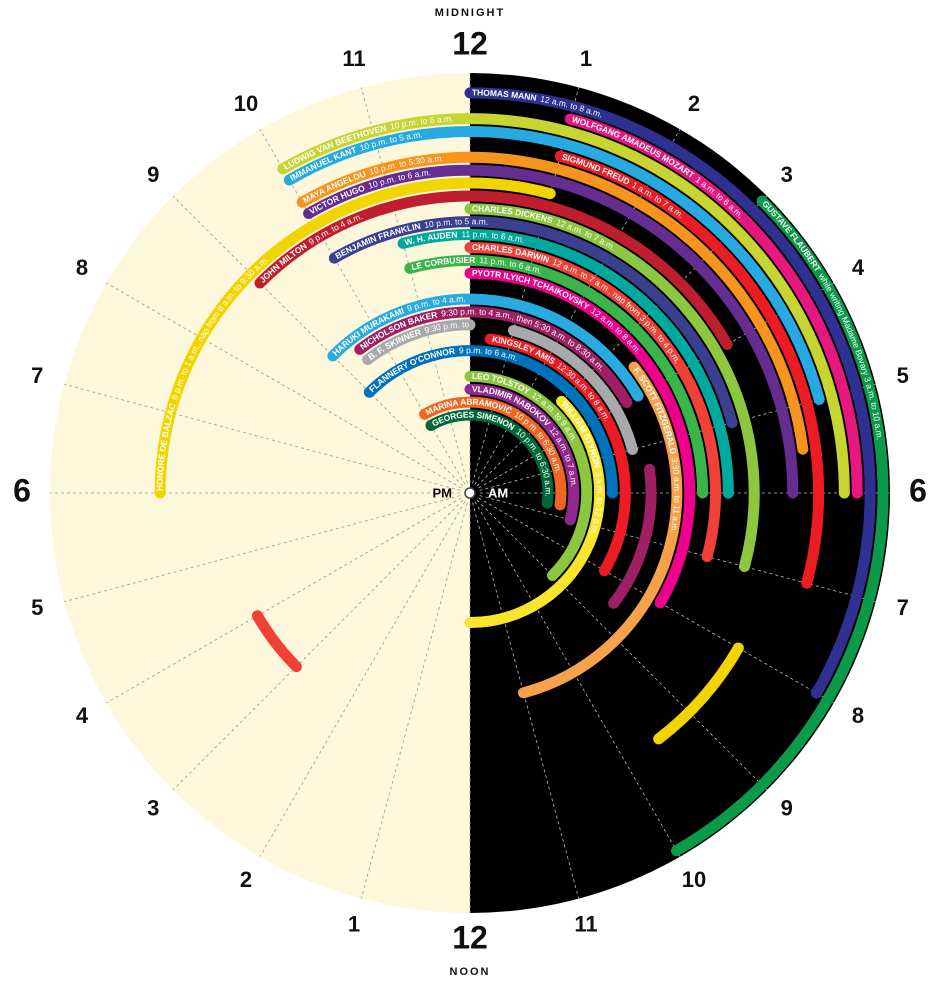 Image resolution: width=948 pixels, height=987 pixels. What do you see at coordinates (470, 13) in the screenshot?
I see `top-label: MIDNIGHT` at bounding box center [470, 13].